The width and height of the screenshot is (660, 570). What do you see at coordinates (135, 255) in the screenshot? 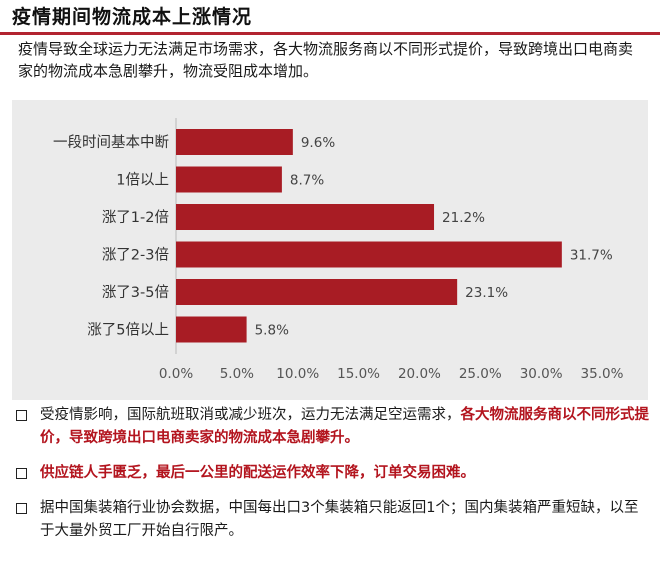
I see `category-label-4: 涨了2-3倍` at bounding box center [135, 255].